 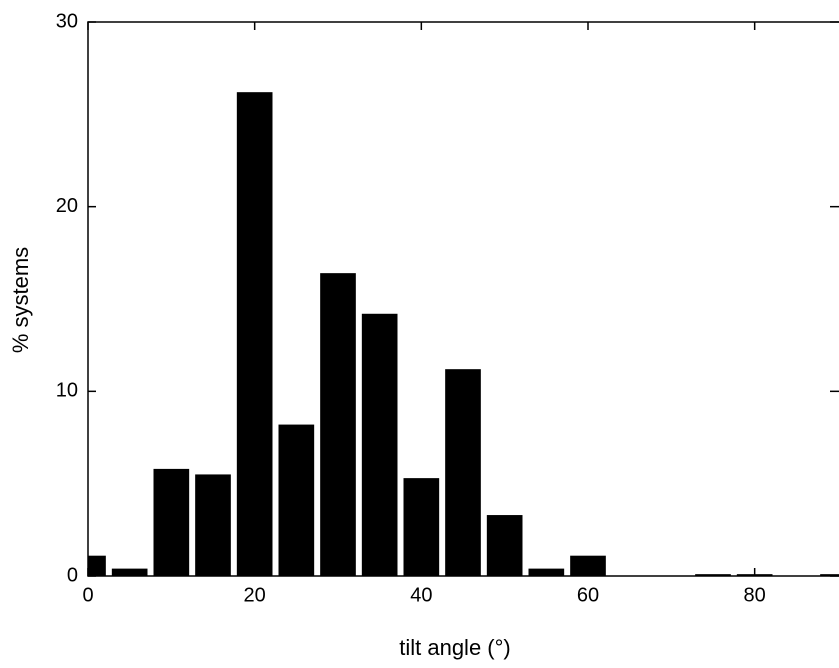 What do you see at coordinates (421, 595) in the screenshot?
I see `x-tick-label: 40` at bounding box center [421, 595].